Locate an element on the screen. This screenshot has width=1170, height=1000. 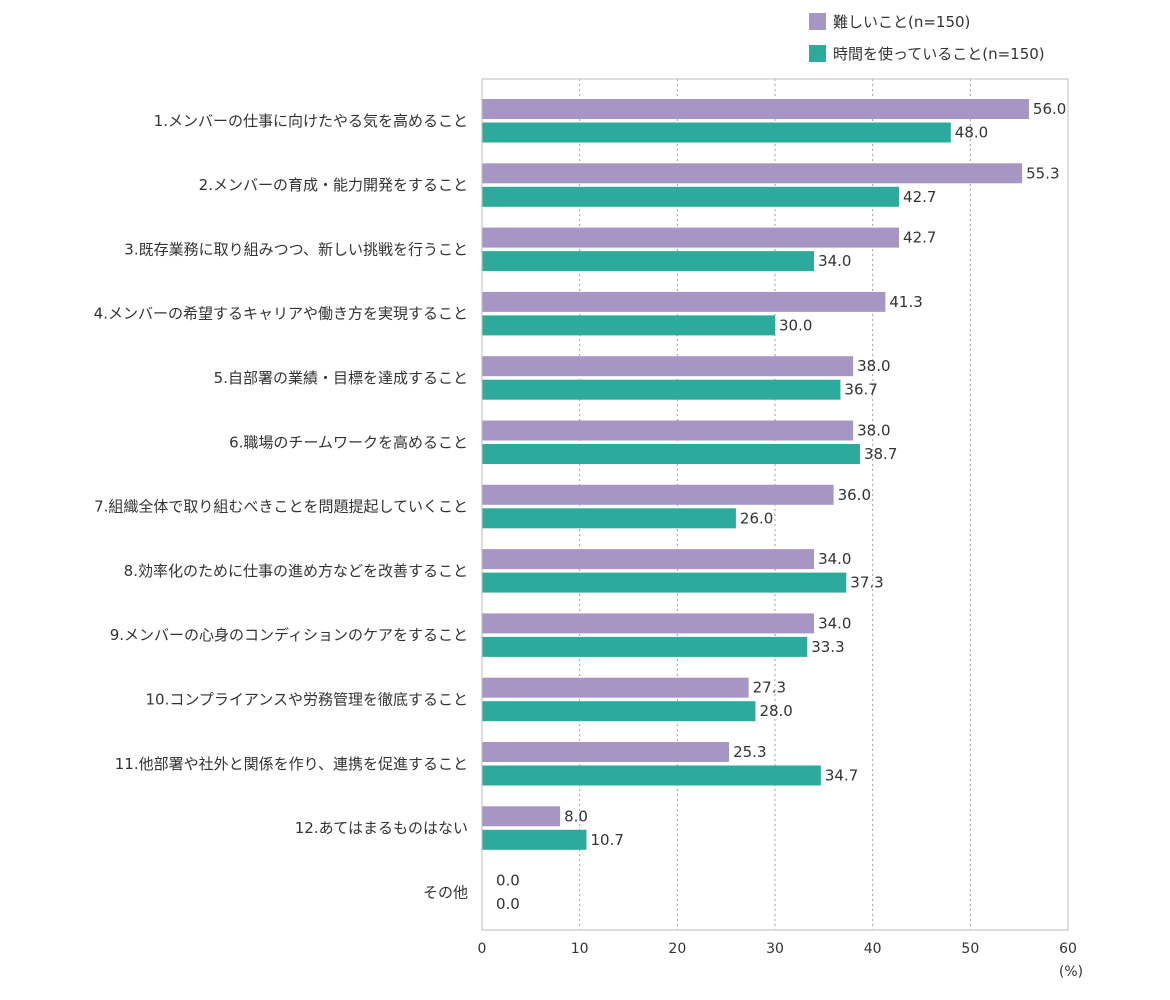
x-axis-unit: (%) is located at coordinates (1071, 972).